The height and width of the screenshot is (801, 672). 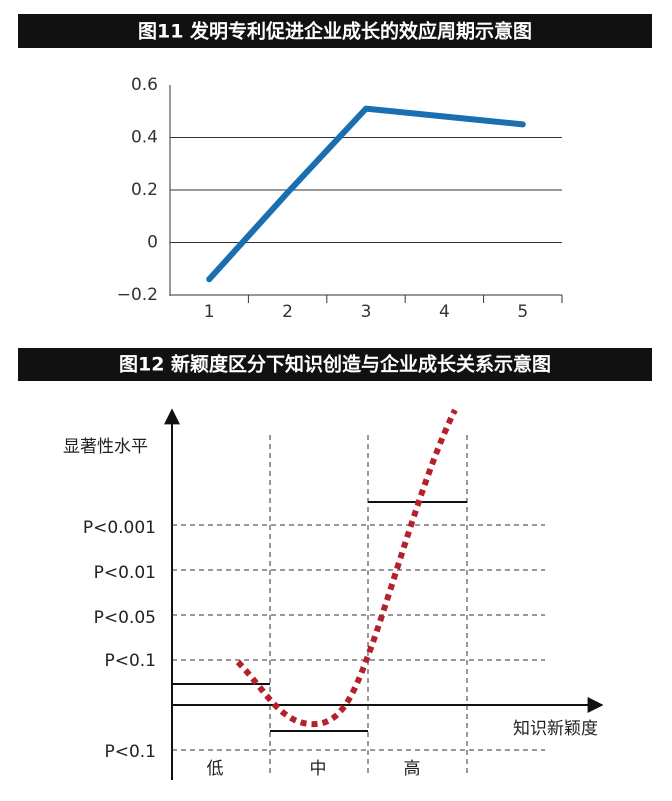 What do you see at coordinates (125, 573) in the screenshot?
I see `level-label: P<0.01` at bounding box center [125, 573].